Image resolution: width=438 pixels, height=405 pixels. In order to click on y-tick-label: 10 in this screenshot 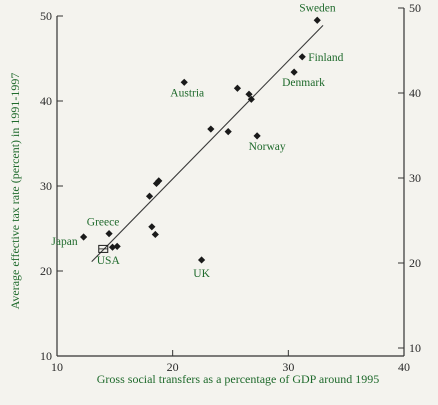, I will do `click(46, 356)`.